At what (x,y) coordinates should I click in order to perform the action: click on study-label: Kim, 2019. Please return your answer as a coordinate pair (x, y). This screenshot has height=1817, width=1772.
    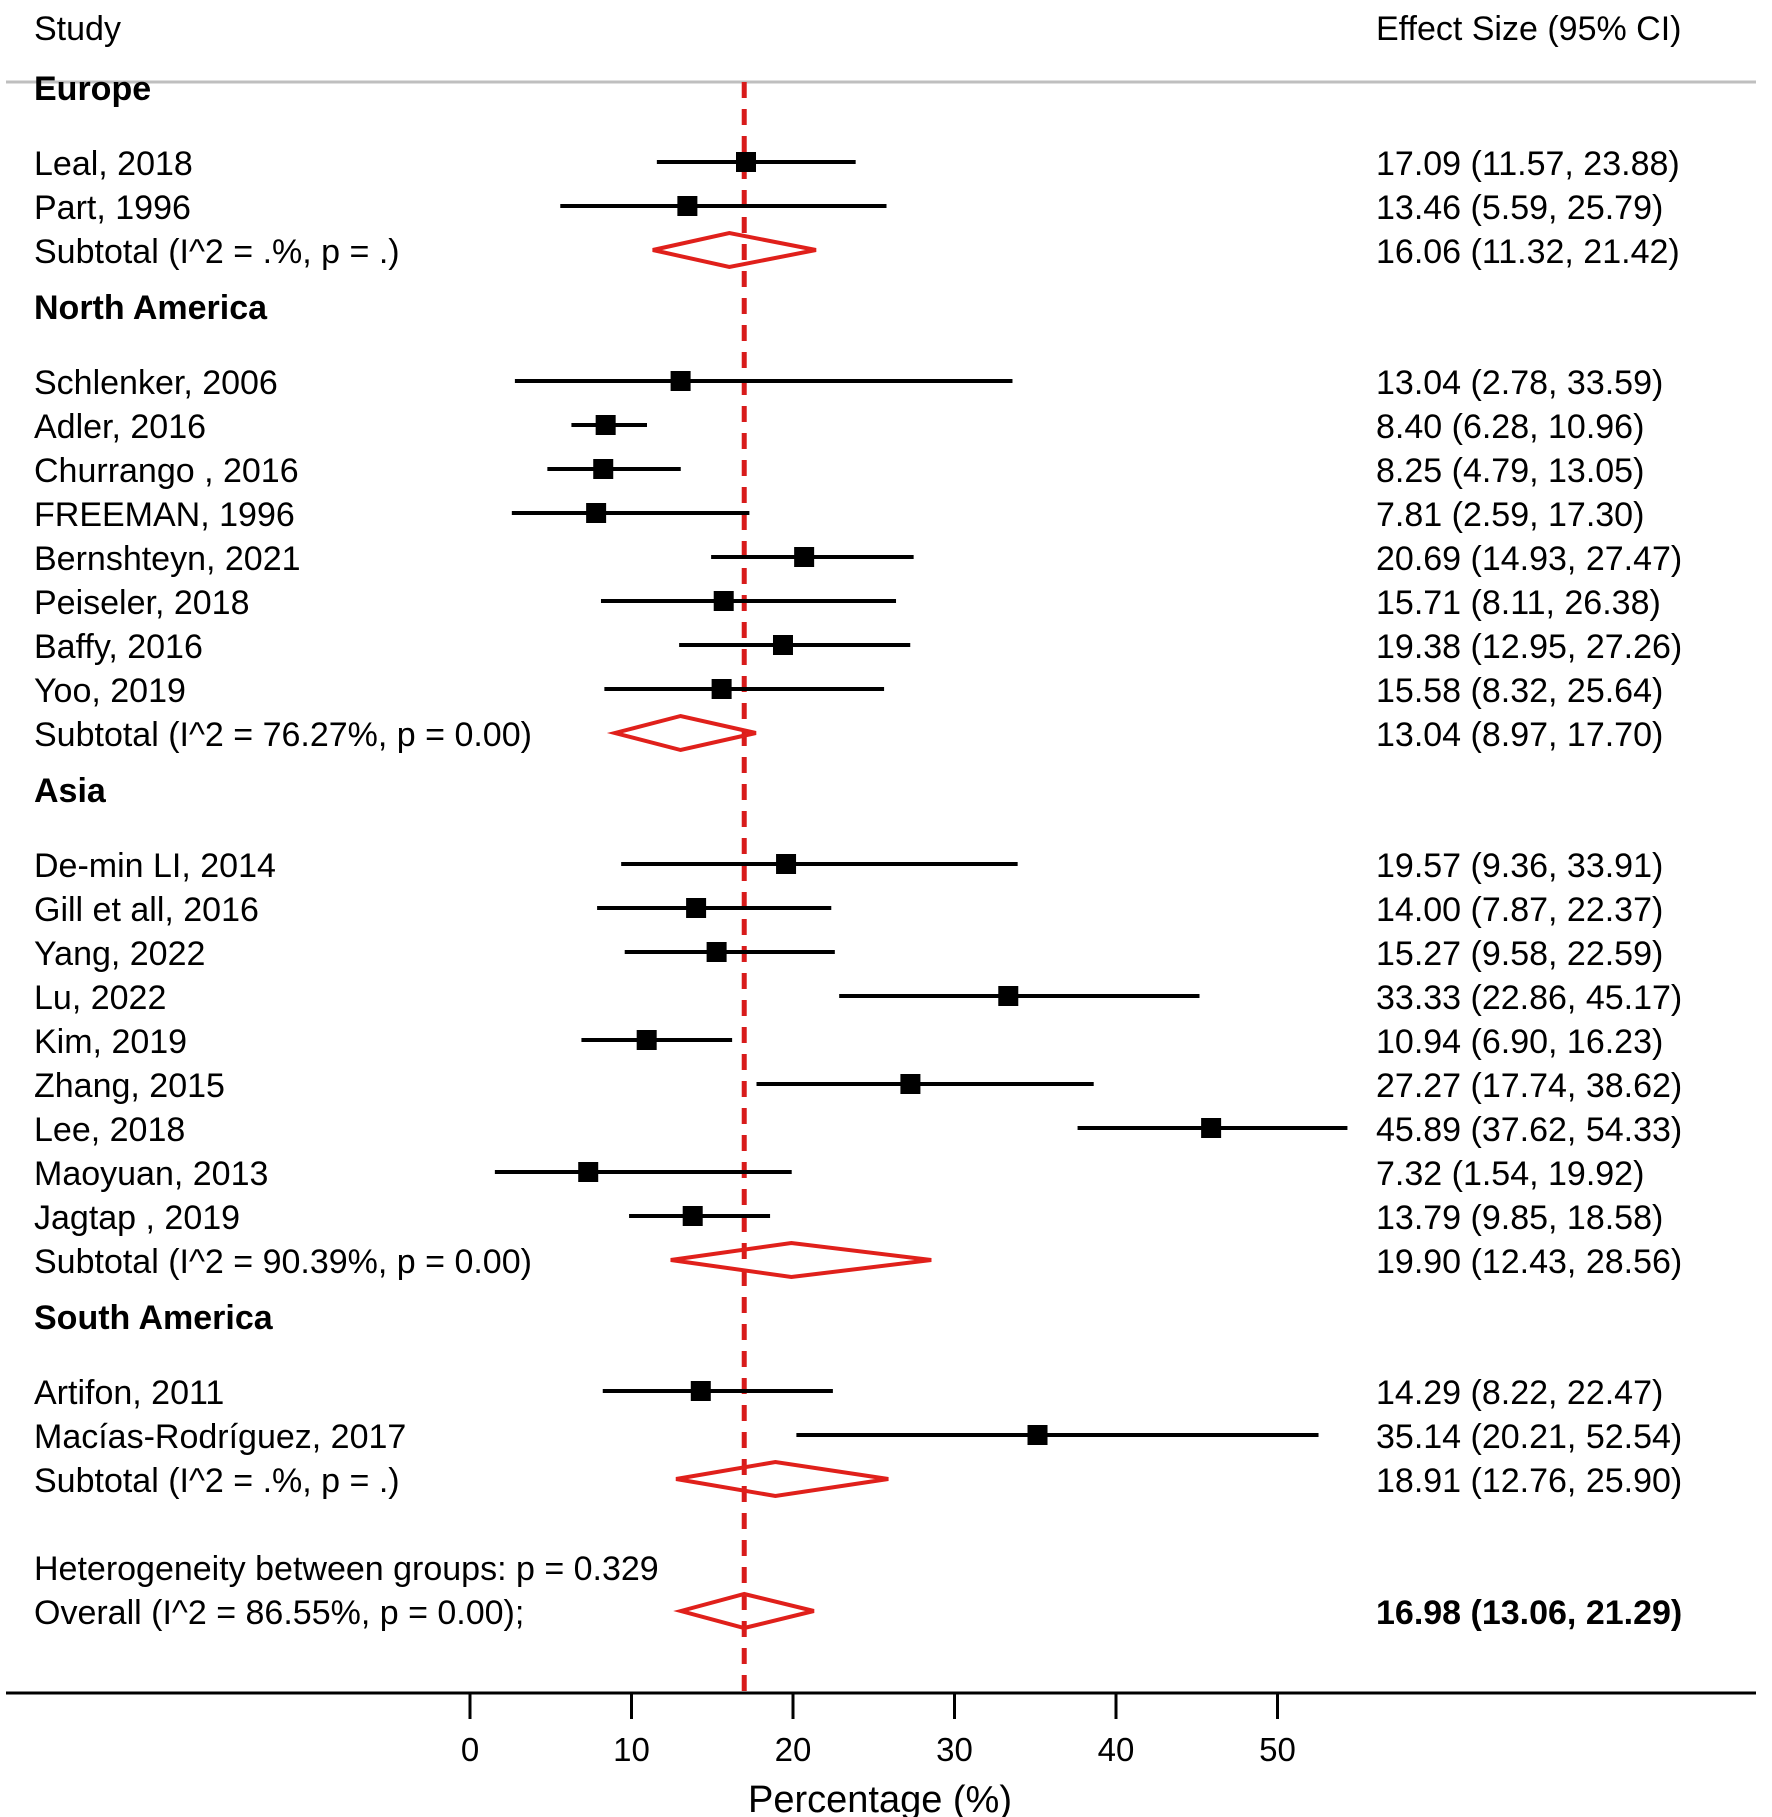
    Looking at the image, I should click on (110, 1042).